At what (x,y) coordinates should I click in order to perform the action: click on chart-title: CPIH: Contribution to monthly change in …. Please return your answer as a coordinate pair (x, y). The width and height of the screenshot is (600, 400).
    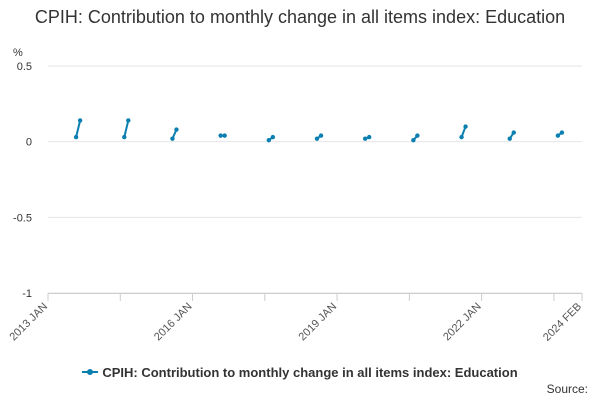
    Looking at the image, I should click on (300, 17).